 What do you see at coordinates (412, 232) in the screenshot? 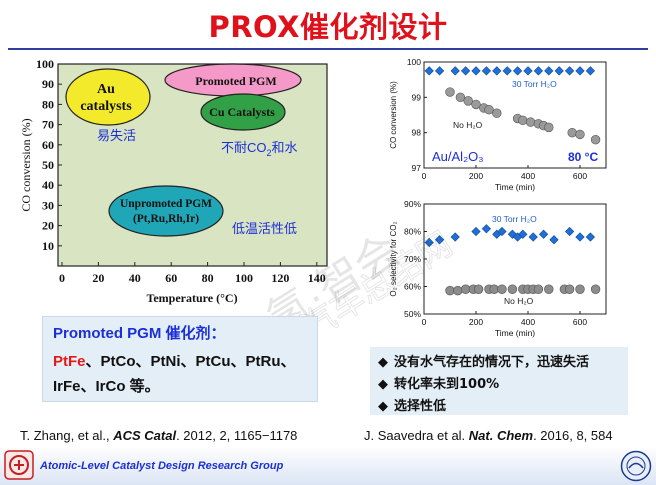
I see `y-tick-label: 80%` at bounding box center [412, 232].